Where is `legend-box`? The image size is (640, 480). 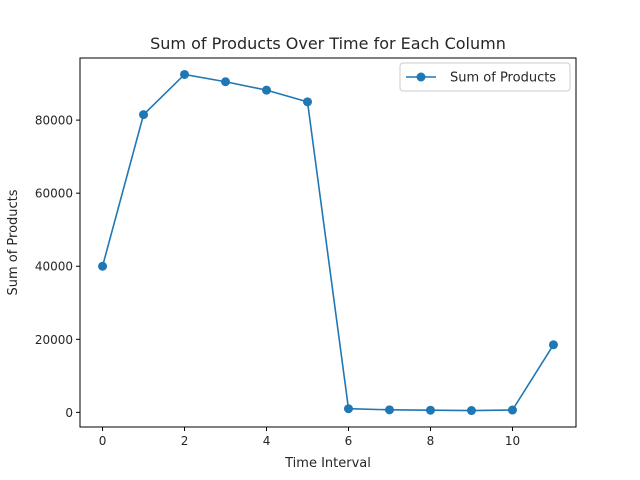 legend-box is located at coordinates (485, 77).